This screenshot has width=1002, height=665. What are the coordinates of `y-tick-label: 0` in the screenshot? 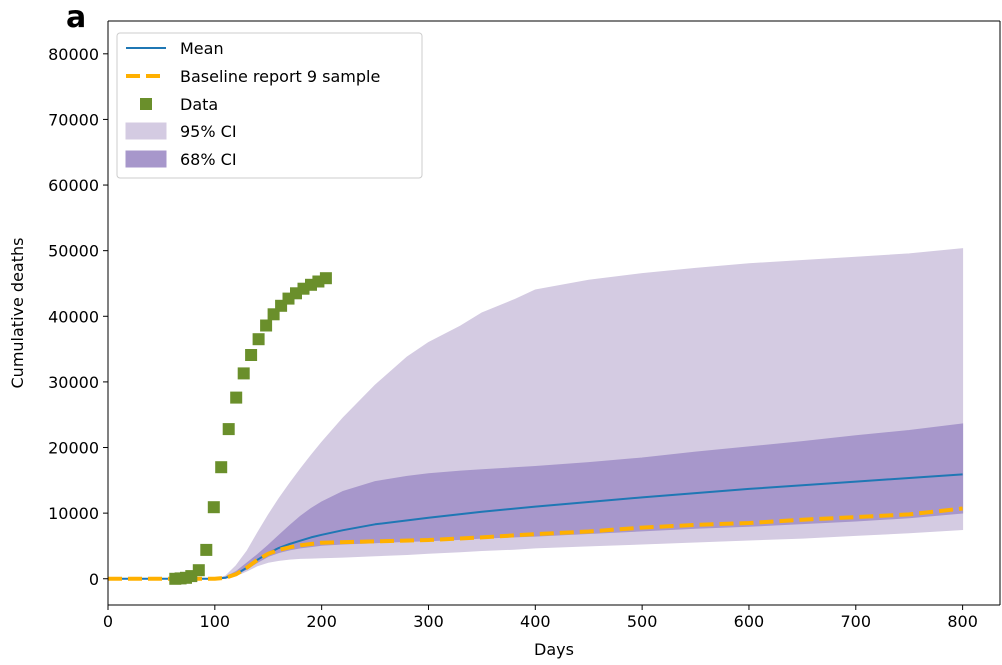 It's located at (94, 579).